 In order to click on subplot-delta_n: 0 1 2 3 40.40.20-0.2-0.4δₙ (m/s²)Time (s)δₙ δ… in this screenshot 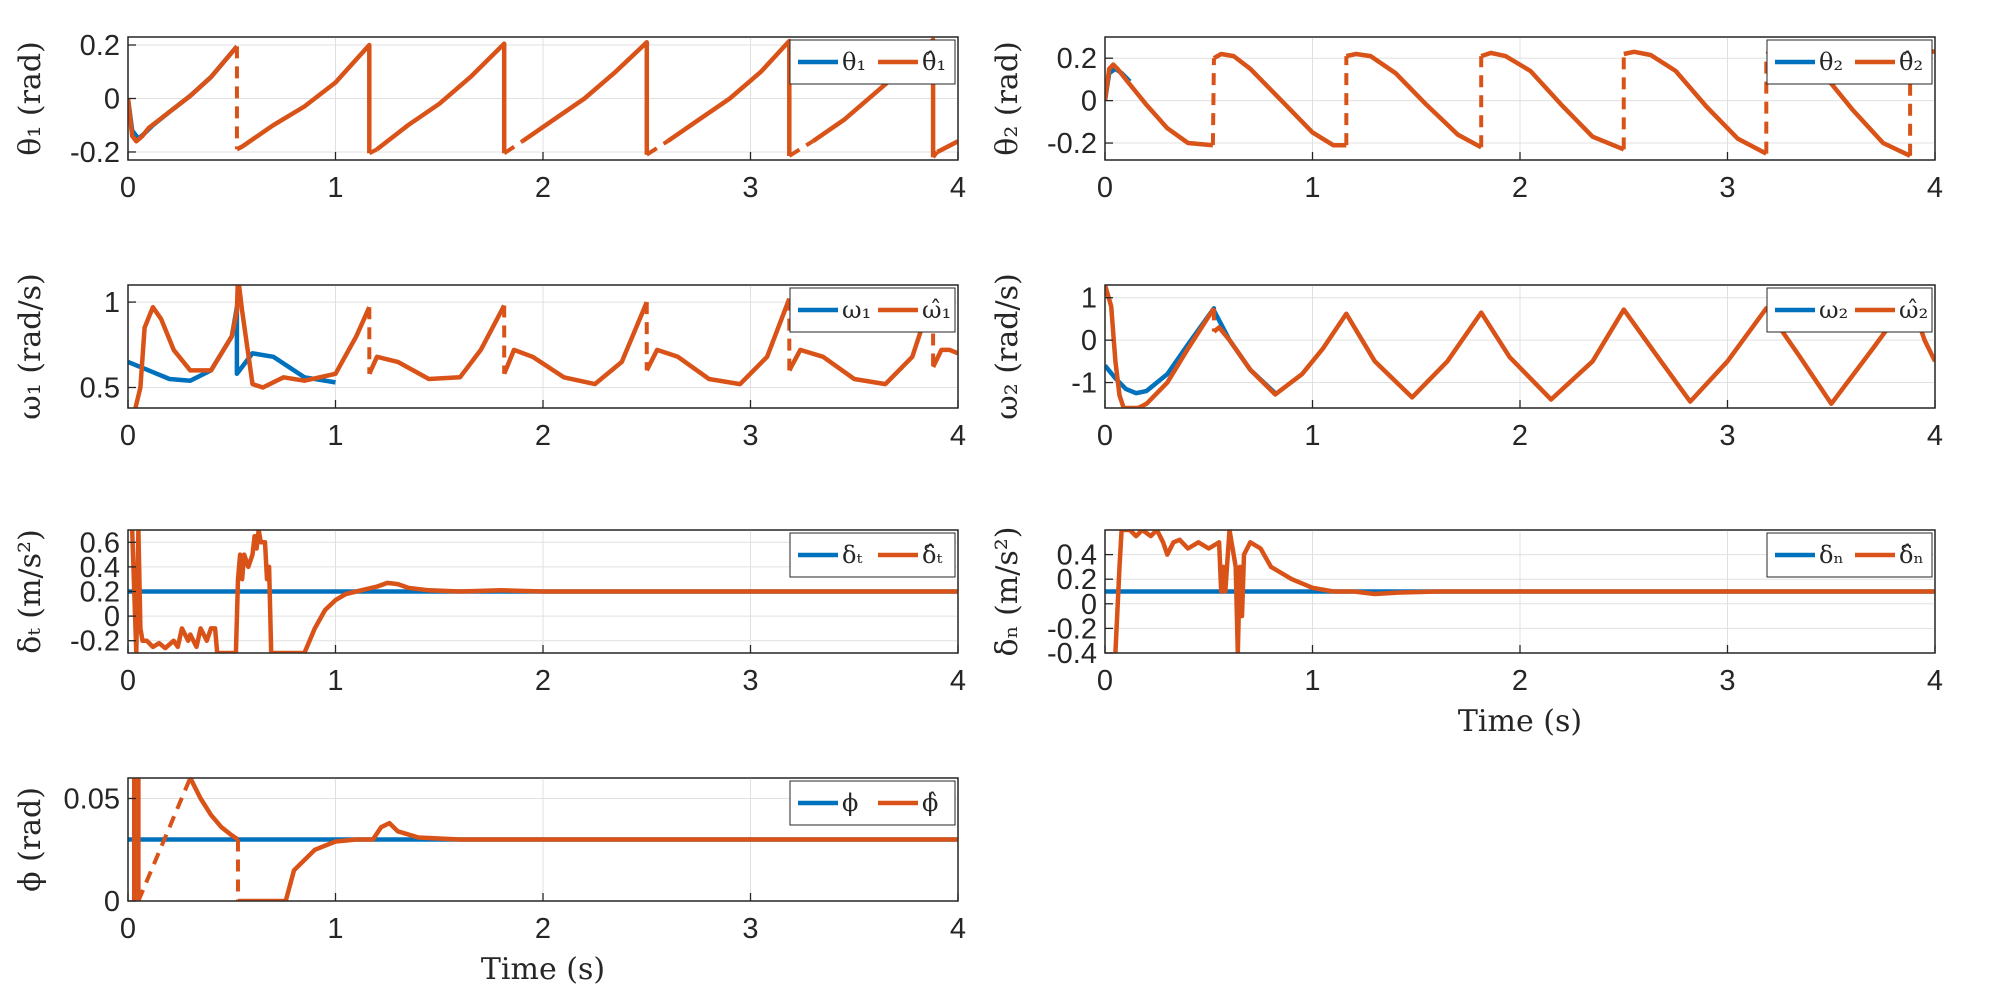, I will do `click(1466, 633)`.